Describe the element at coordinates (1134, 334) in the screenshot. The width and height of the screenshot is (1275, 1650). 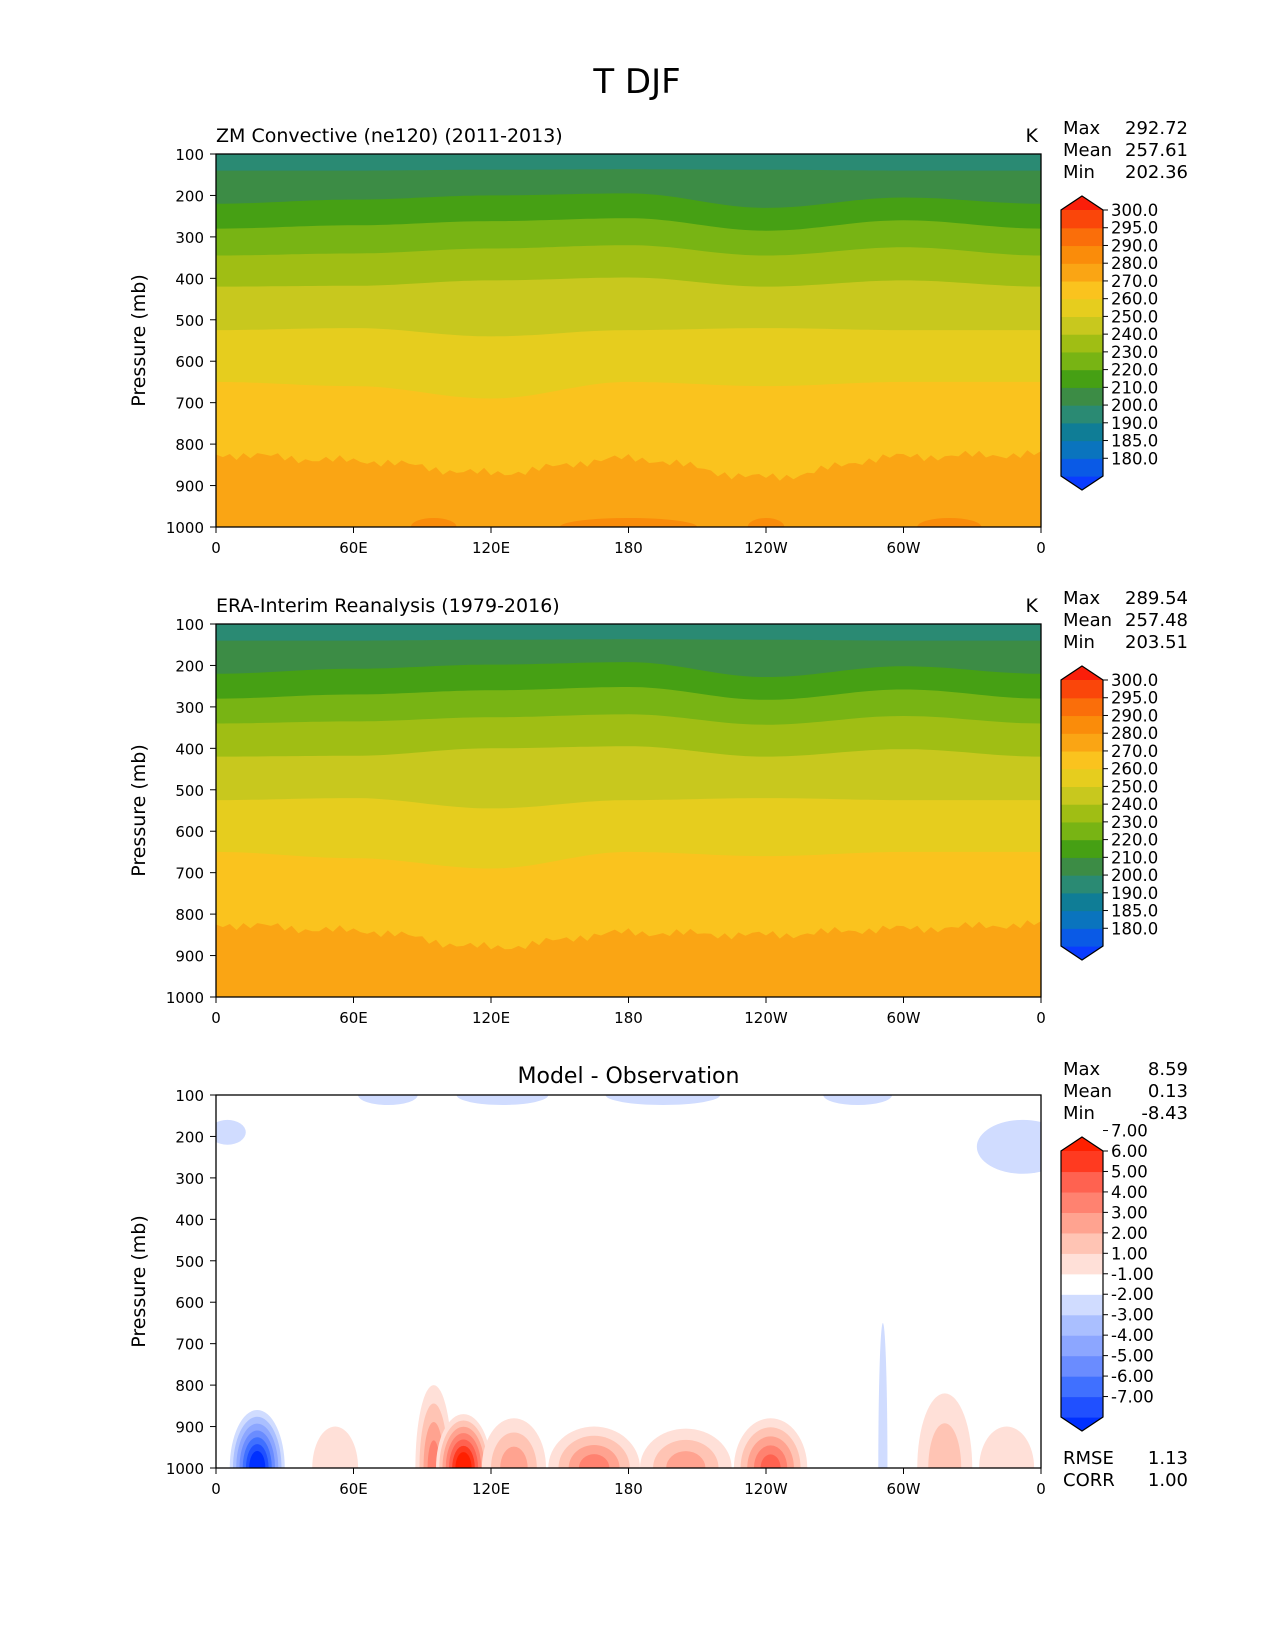
I see `colorbar-label: 240.0` at that location.